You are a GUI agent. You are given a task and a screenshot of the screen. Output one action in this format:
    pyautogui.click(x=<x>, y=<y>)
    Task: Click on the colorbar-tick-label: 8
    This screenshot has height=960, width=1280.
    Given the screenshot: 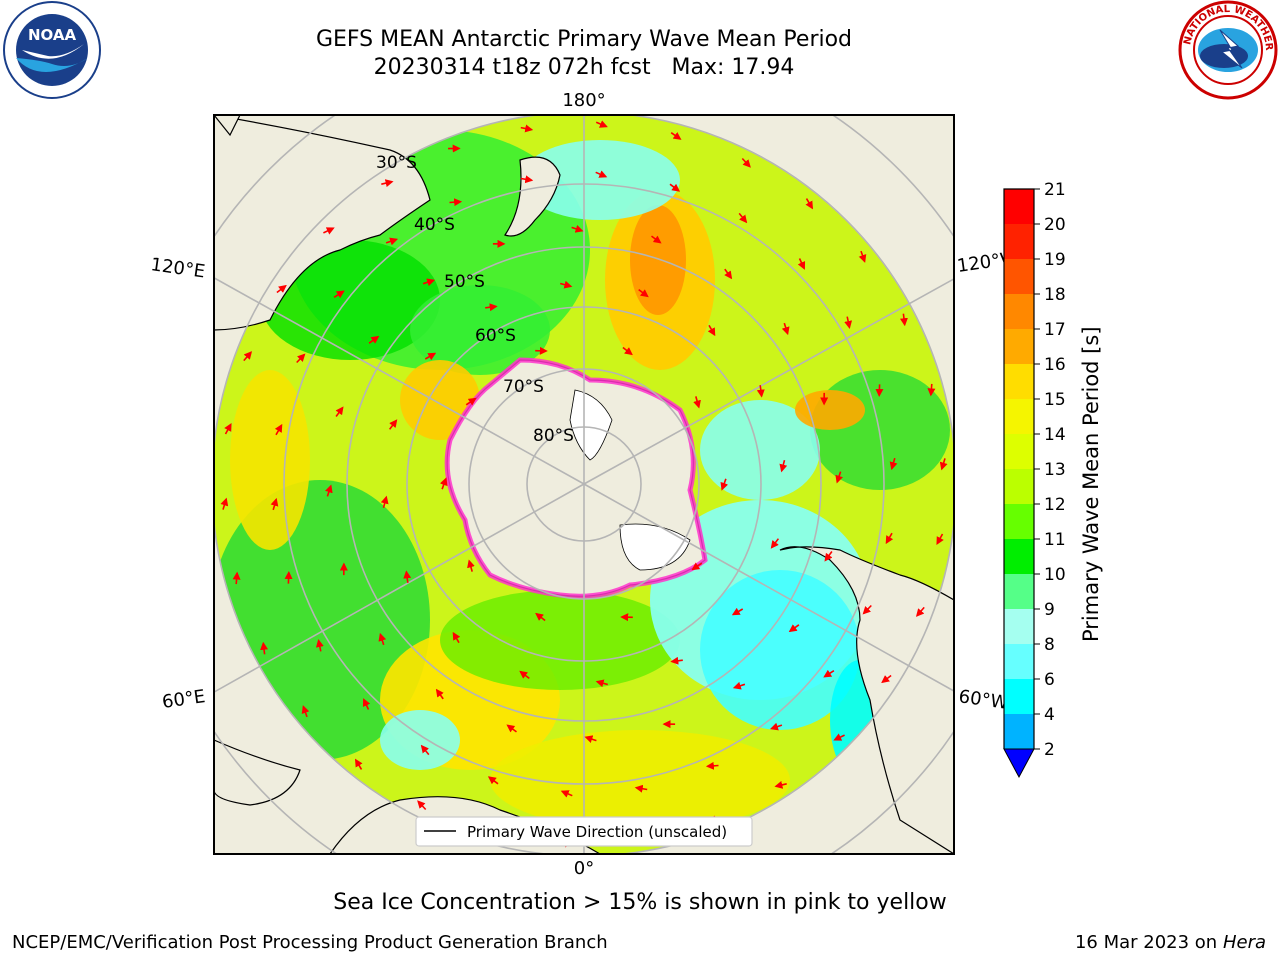 What is the action you would take?
    pyautogui.click(x=1049, y=645)
    